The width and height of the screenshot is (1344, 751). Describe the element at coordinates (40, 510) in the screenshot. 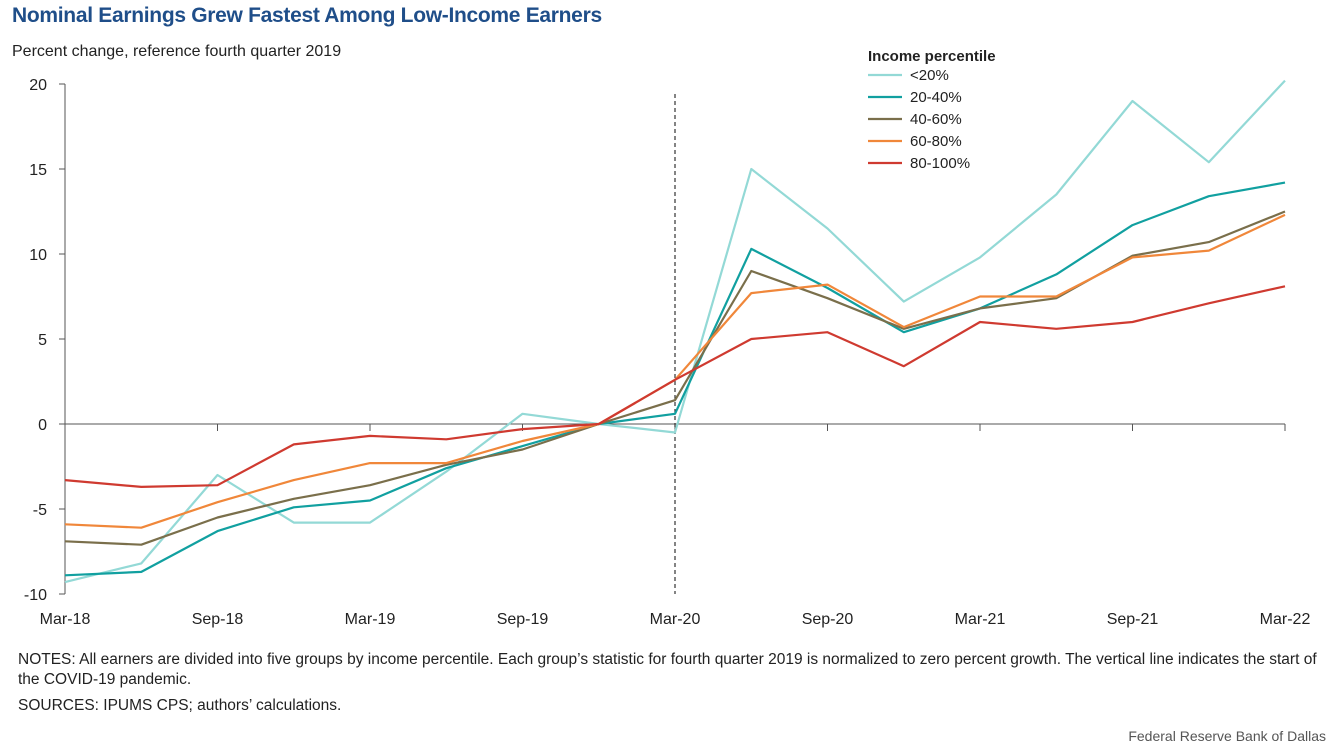

I see `y-tick-label: -5` at that location.